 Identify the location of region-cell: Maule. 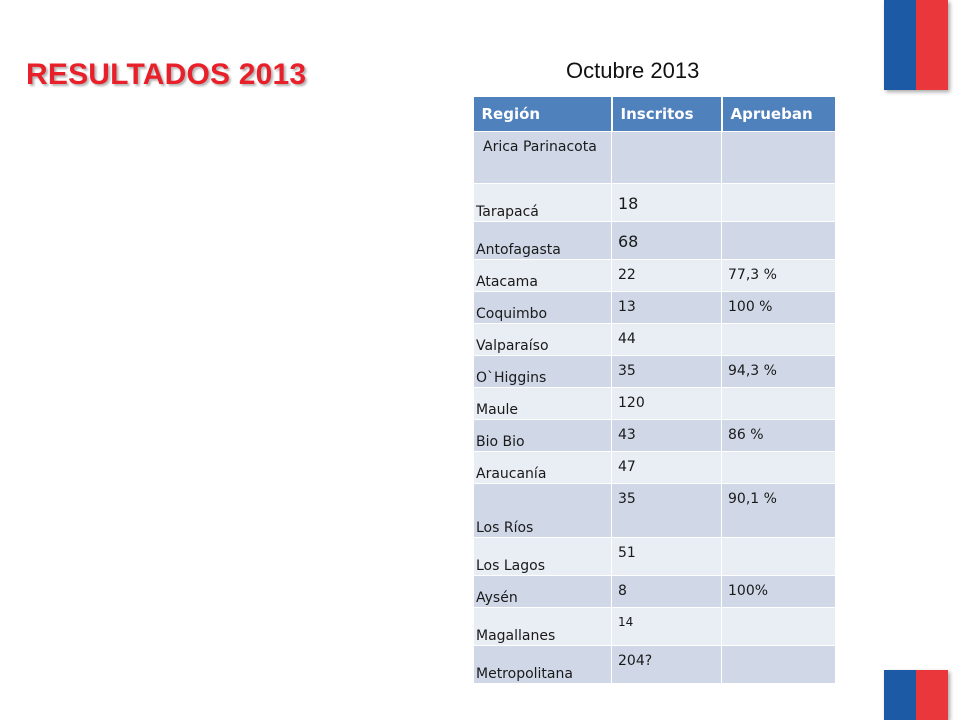
(542, 403).